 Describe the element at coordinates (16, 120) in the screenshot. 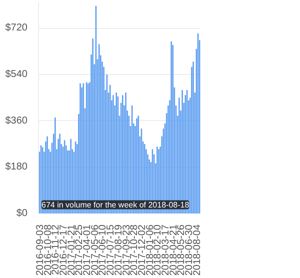

I see `y-tick-label: $360` at that location.